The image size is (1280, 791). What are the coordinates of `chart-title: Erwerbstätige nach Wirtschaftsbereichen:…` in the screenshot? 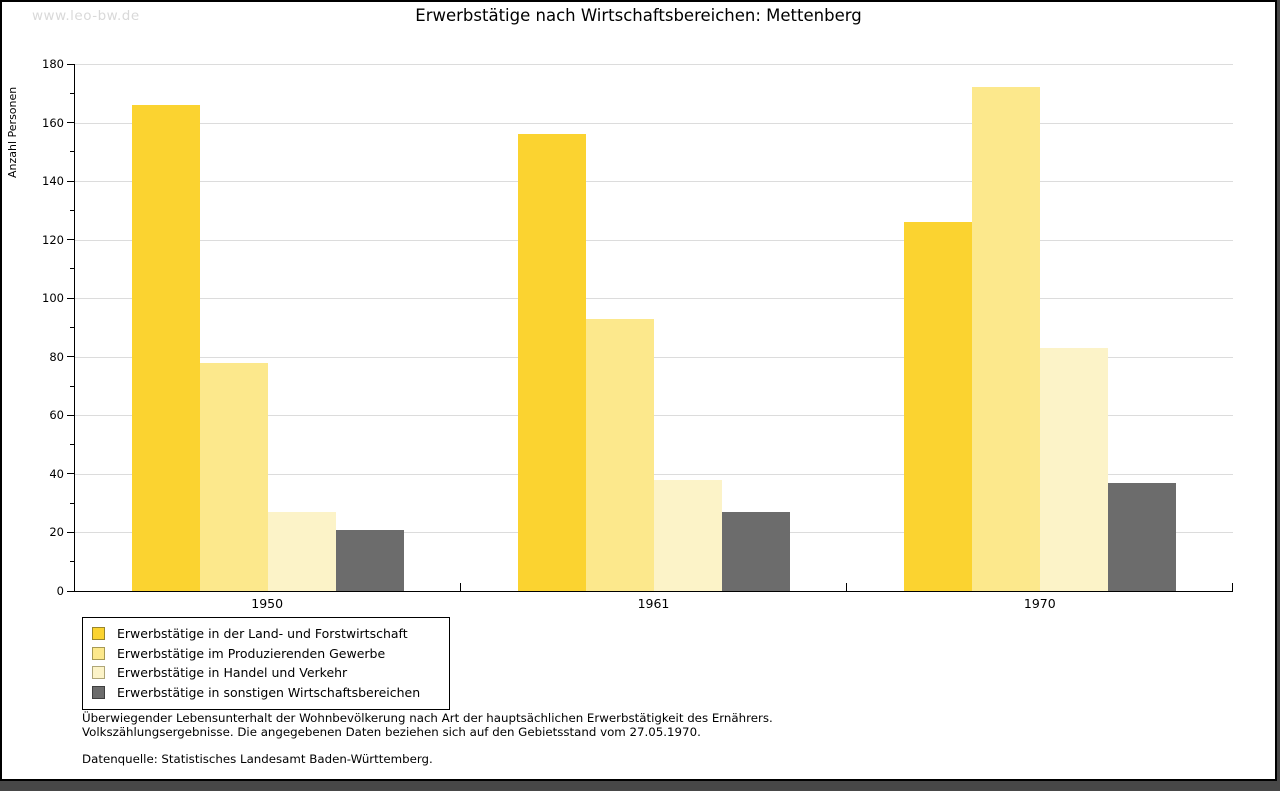 It's located at (638, 15).